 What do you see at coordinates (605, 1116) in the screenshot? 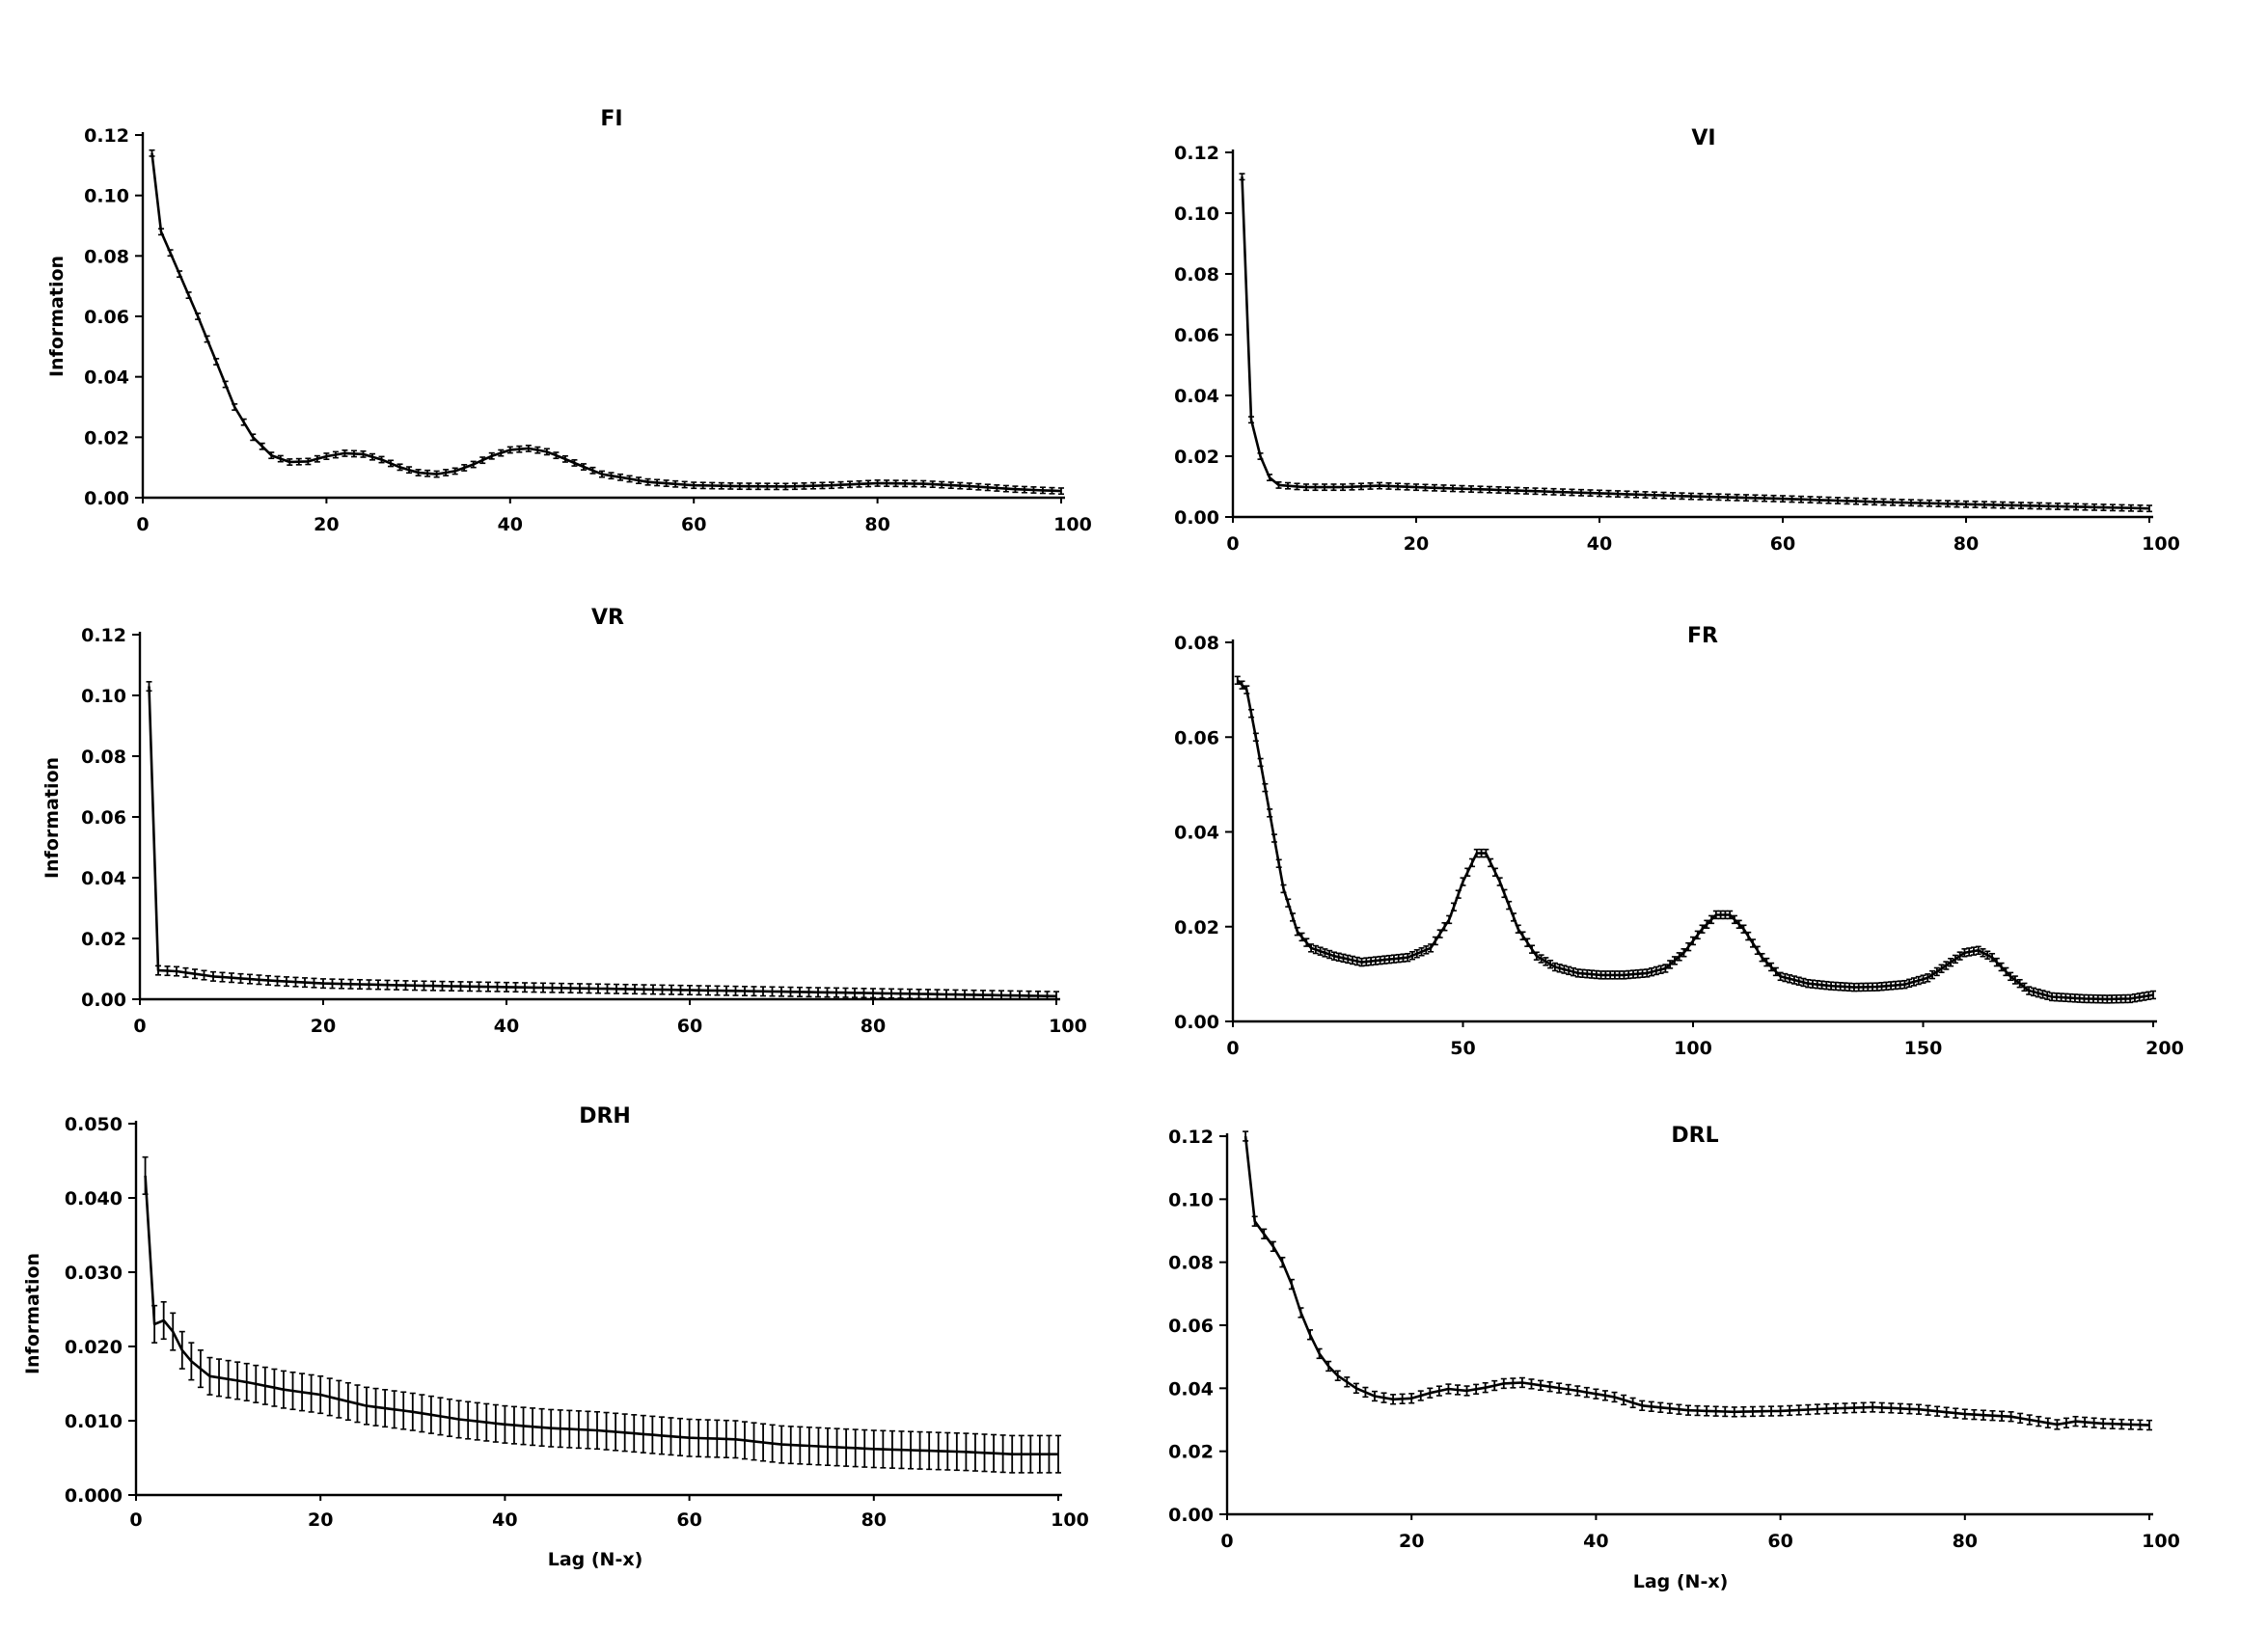
I see `panel-title: DRH` at bounding box center [605, 1116].